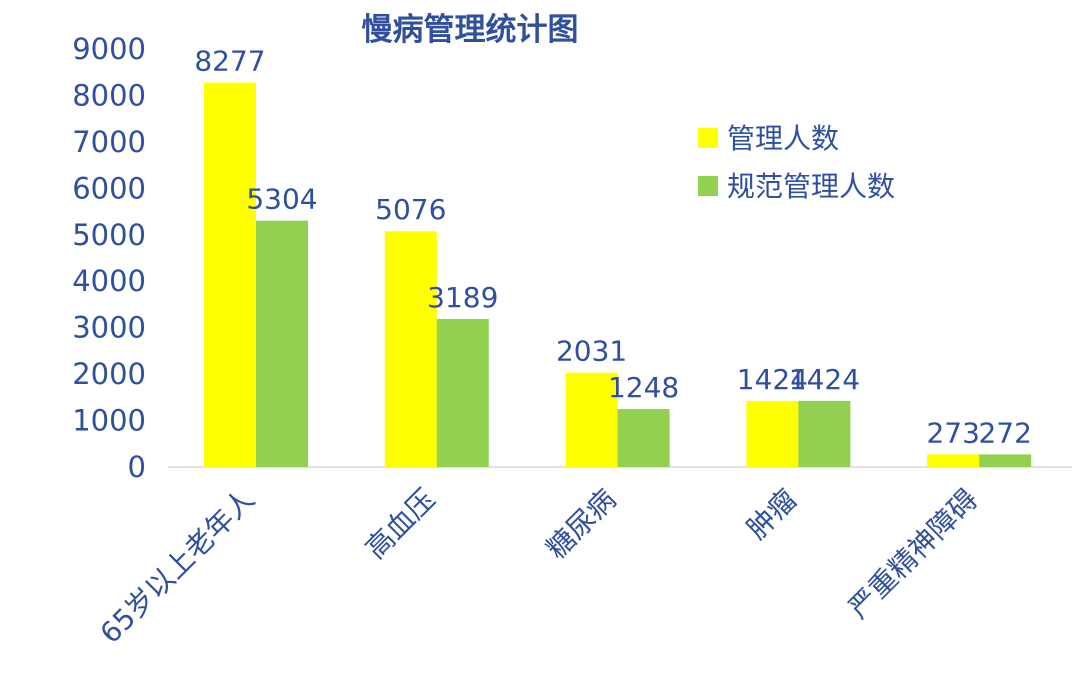  What do you see at coordinates (109, 258) in the screenshot?
I see `y-axis-tick-labels: 0 1000 2000 3000 4000 5000 6000 7000 8000 9000` at bounding box center [109, 258].